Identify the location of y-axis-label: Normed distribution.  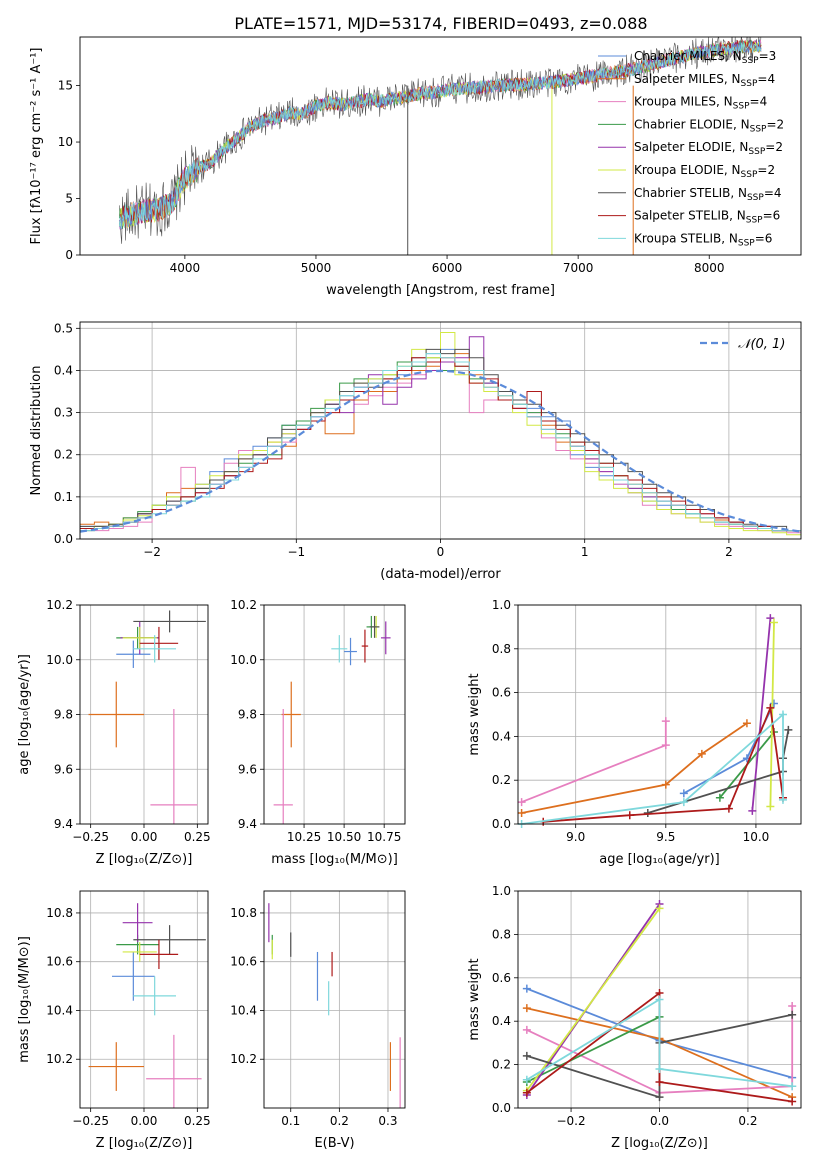
(36, 431).